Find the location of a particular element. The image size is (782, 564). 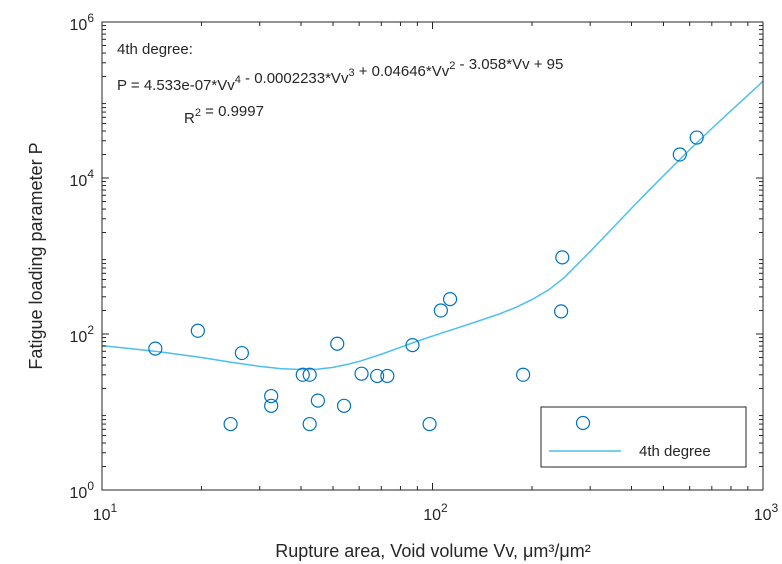

x-tick-label: 10³ is located at coordinates (766, 512).